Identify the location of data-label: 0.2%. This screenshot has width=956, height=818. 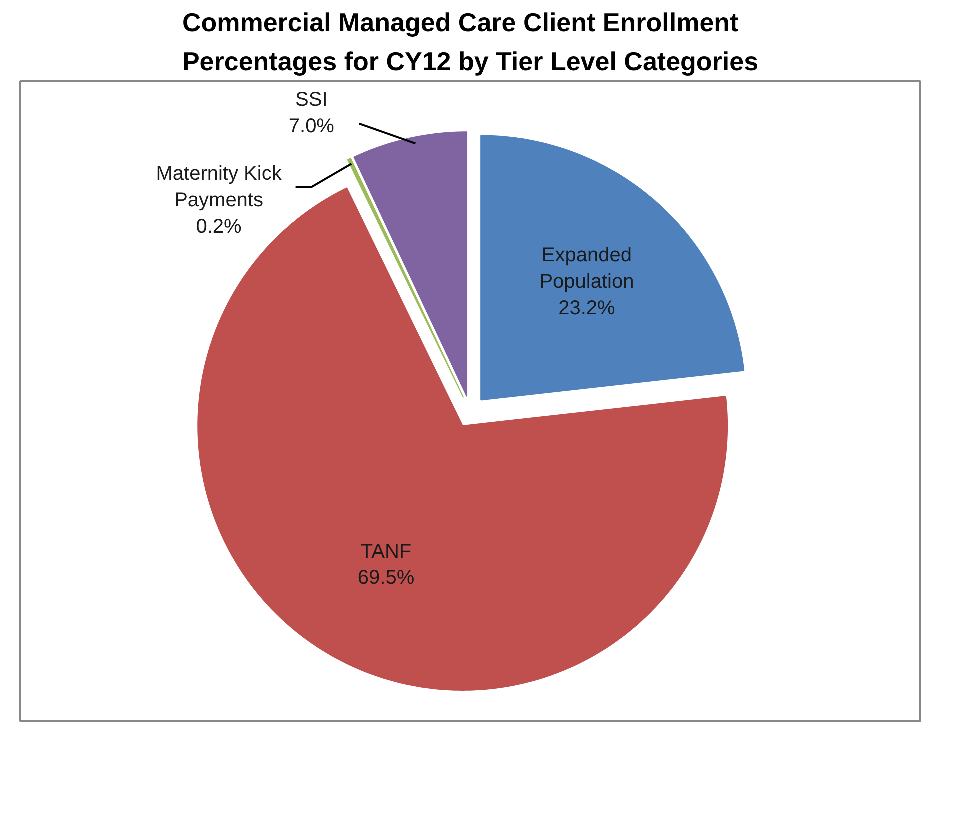
(219, 227).